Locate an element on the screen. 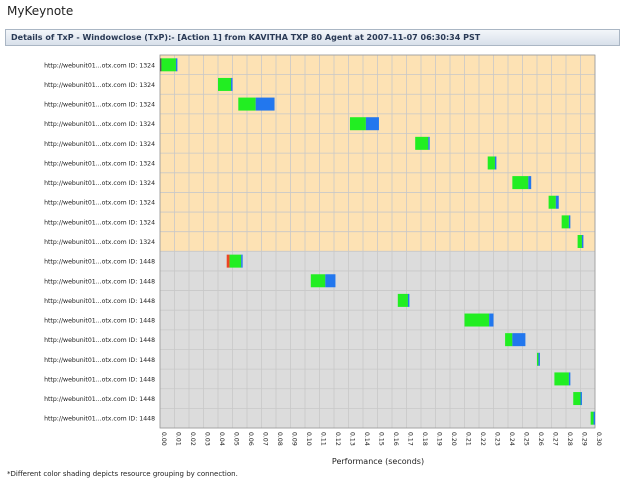  x-tick-label: 0.16 is located at coordinates (395, 439).